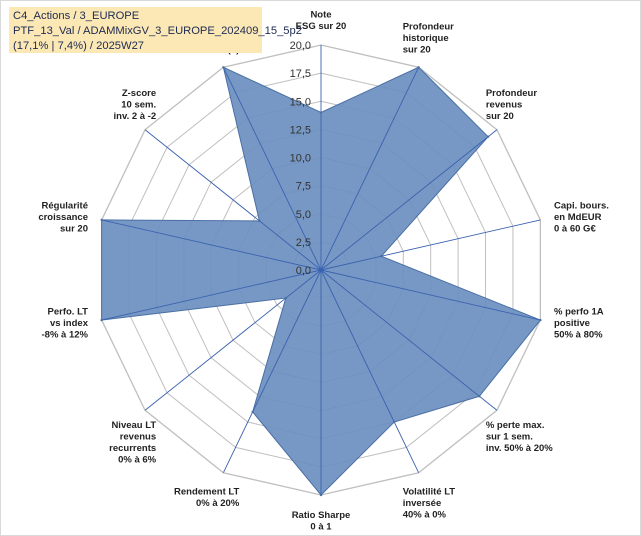 The height and width of the screenshot is (536, 641). I want to click on axis-label: Capi. bours. en MdEUR 0 à 60 G€, so click(581, 217).